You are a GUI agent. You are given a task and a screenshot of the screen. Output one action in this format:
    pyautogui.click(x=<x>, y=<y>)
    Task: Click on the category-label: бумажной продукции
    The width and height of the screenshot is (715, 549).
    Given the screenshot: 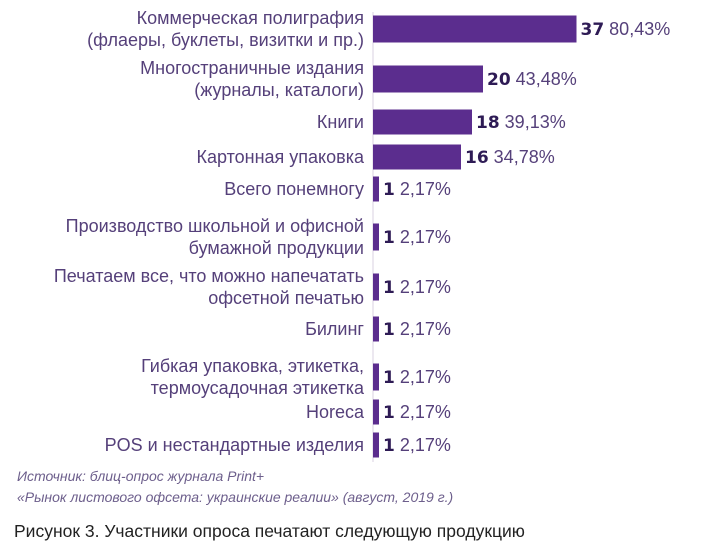 What is the action you would take?
    pyautogui.click(x=276, y=248)
    